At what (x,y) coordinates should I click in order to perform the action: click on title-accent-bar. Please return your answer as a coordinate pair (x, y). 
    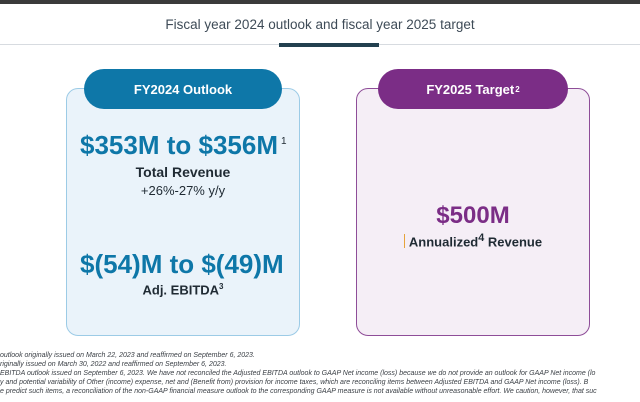
    Looking at the image, I should click on (329, 45).